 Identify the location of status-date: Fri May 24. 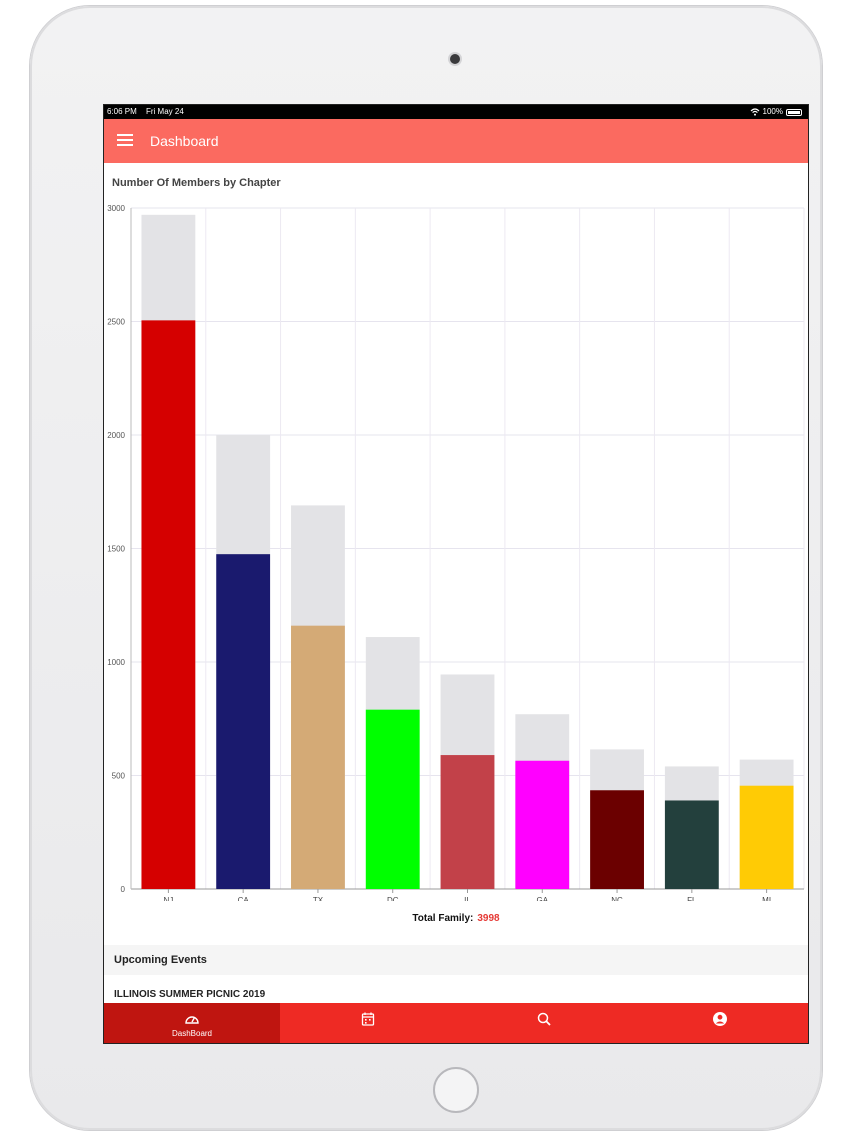
(165, 111).